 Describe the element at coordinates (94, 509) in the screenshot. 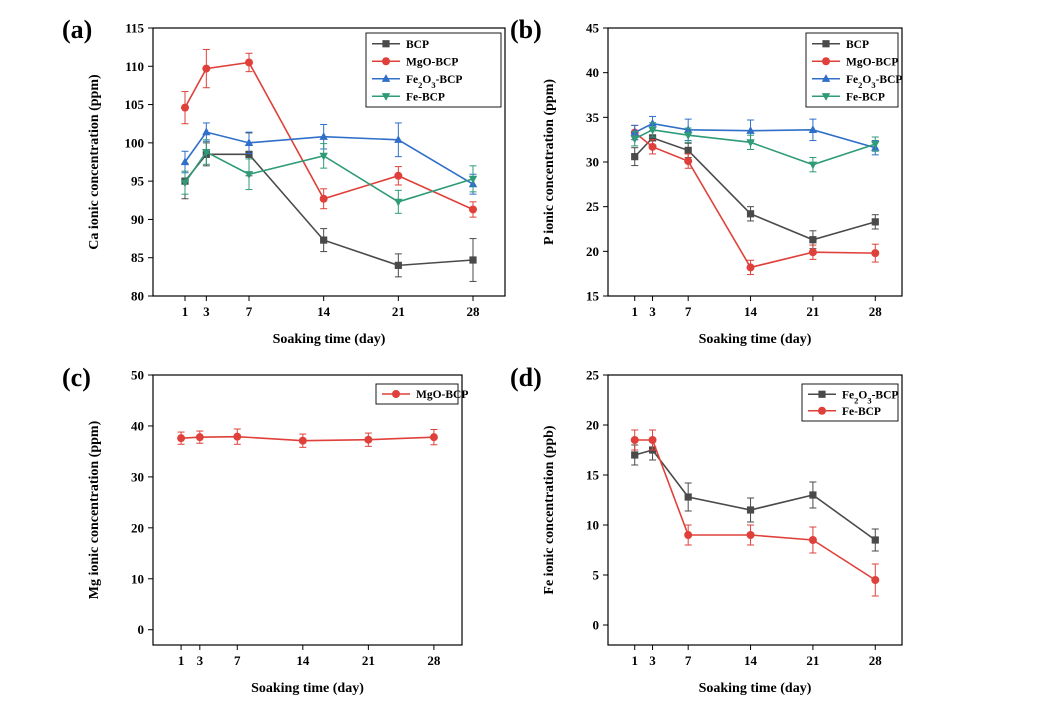

I see `y-axis-title: Mg ionic concentration (ppm)` at that location.